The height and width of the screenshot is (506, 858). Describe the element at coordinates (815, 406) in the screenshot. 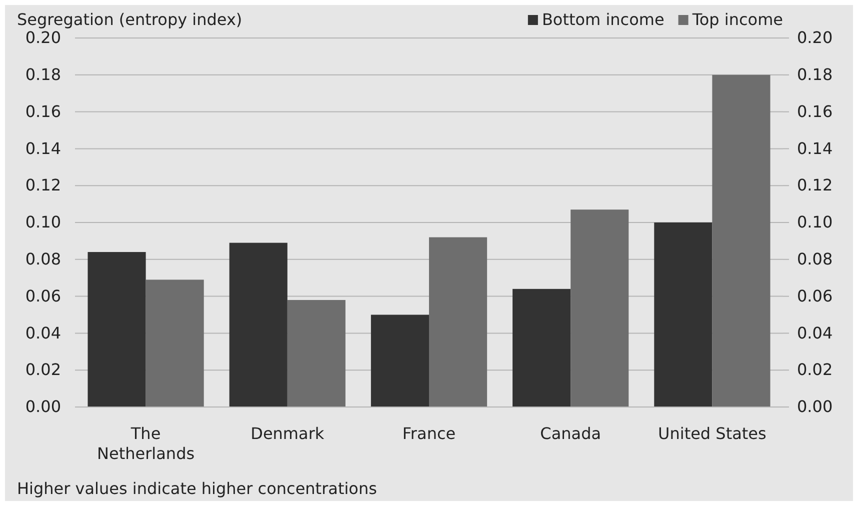

I see `y2-tick-label: 0.00` at that location.